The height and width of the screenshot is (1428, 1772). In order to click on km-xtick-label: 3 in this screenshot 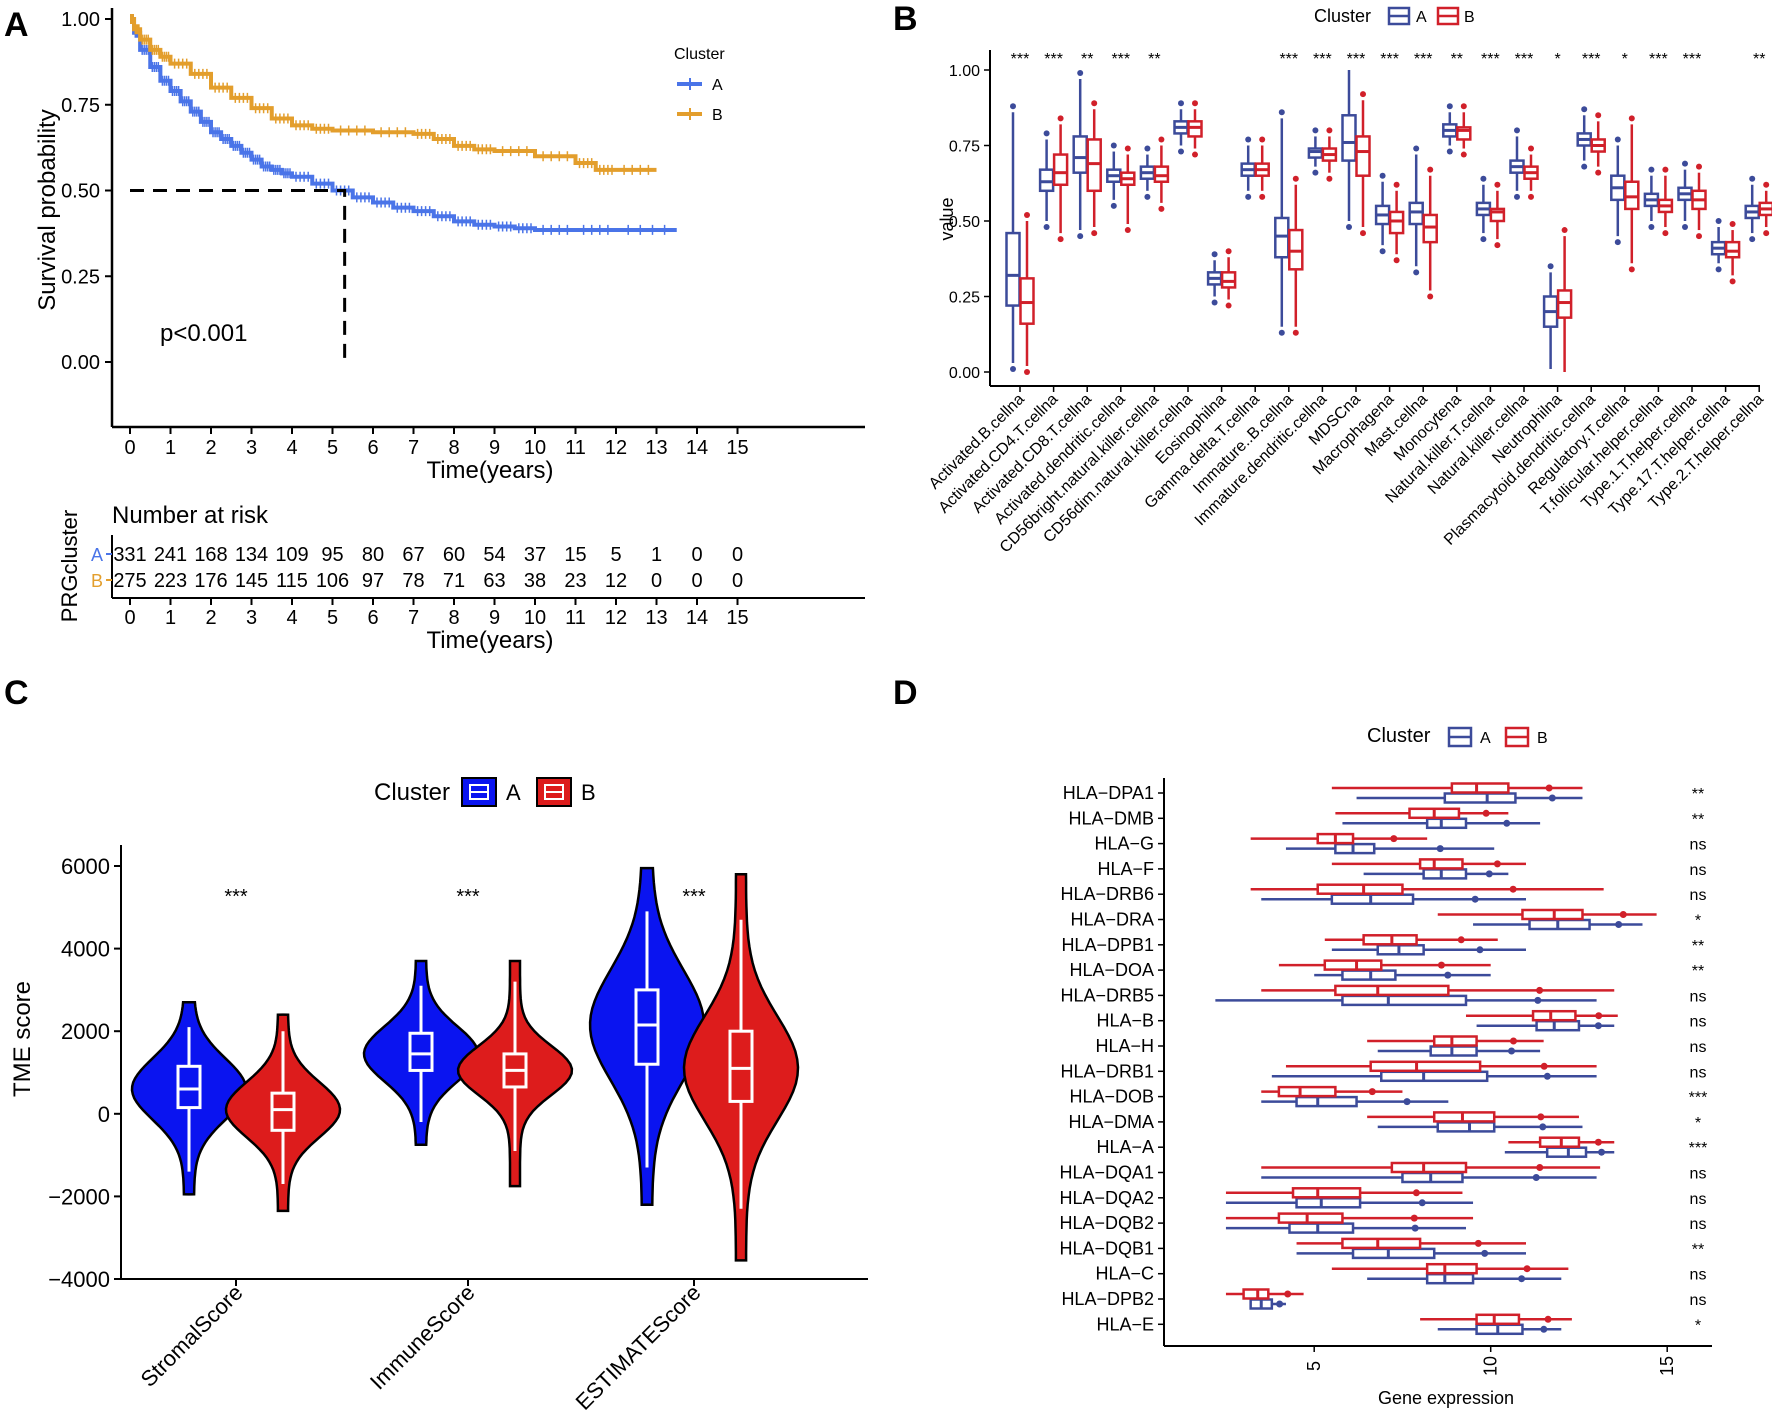, I will do `click(251, 448)`.